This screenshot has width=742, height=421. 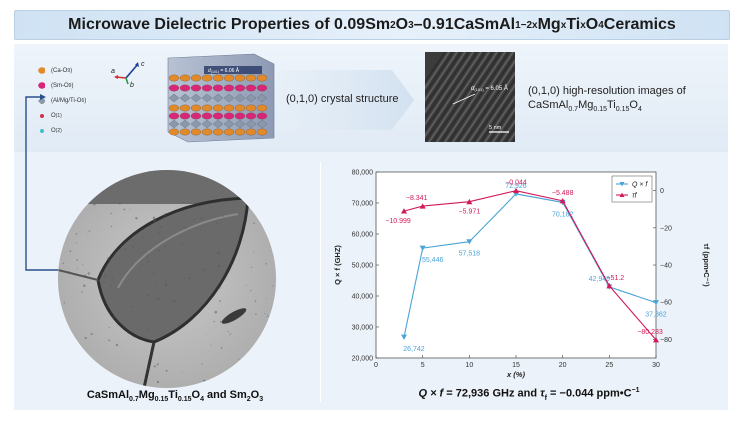 What do you see at coordinates (221, 98) in the screenshot?
I see `crystal-structure-image: d(101) = 6.06 Å` at bounding box center [221, 98].